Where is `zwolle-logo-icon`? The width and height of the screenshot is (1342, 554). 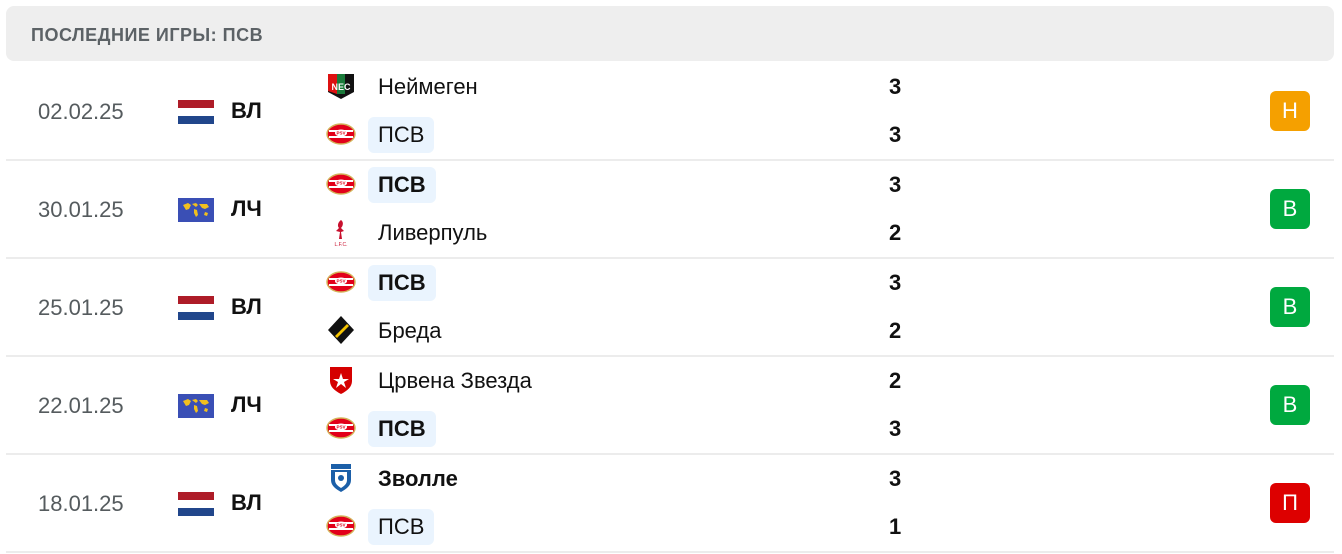 zwolle-logo-icon is located at coordinates (341, 478).